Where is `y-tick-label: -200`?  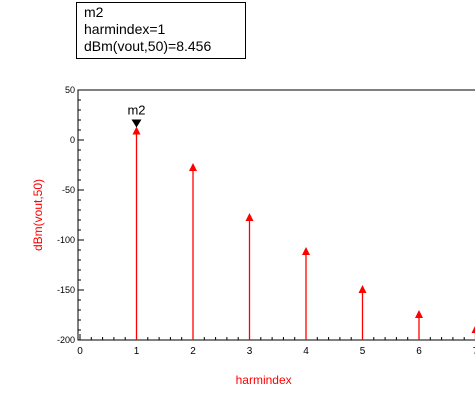 y-tick-label: -200 is located at coordinates (66, 340).